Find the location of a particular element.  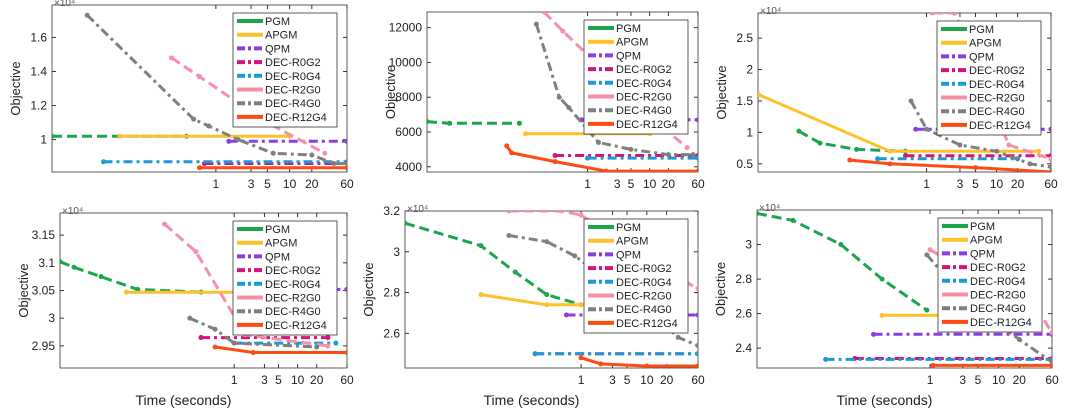

x-tick-label: 5 is located at coordinates (267, 184).